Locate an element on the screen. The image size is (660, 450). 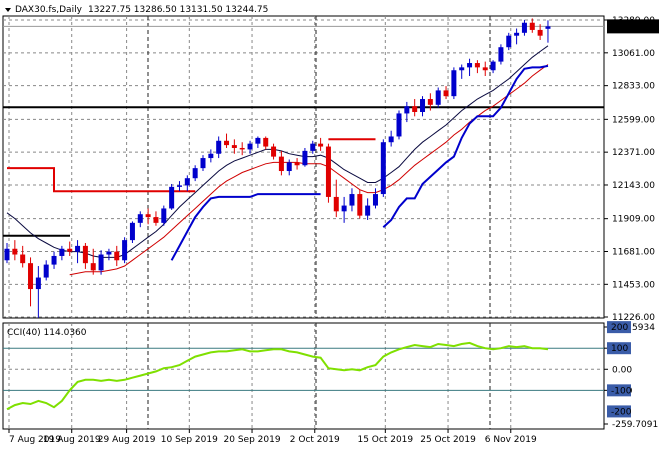
cci-line is located at coordinates (277, 376).